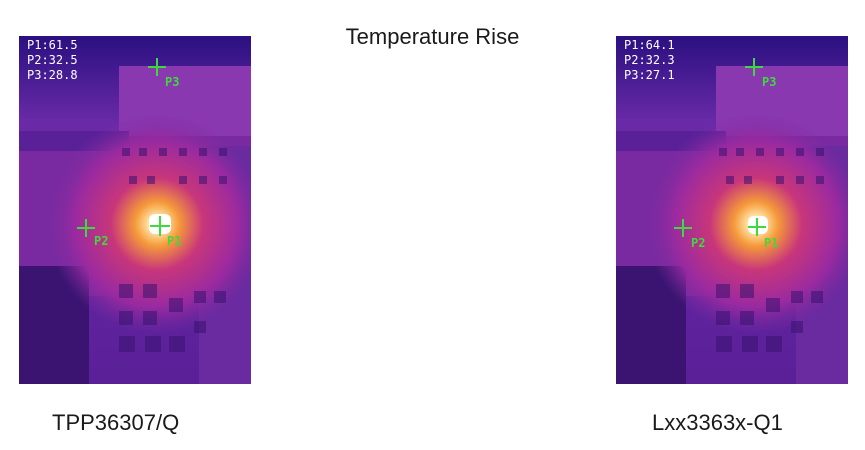  What do you see at coordinates (717, 422) in the screenshot?
I see `caption-right: Lxx3363x-Q1` at bounding box center [717, 422].